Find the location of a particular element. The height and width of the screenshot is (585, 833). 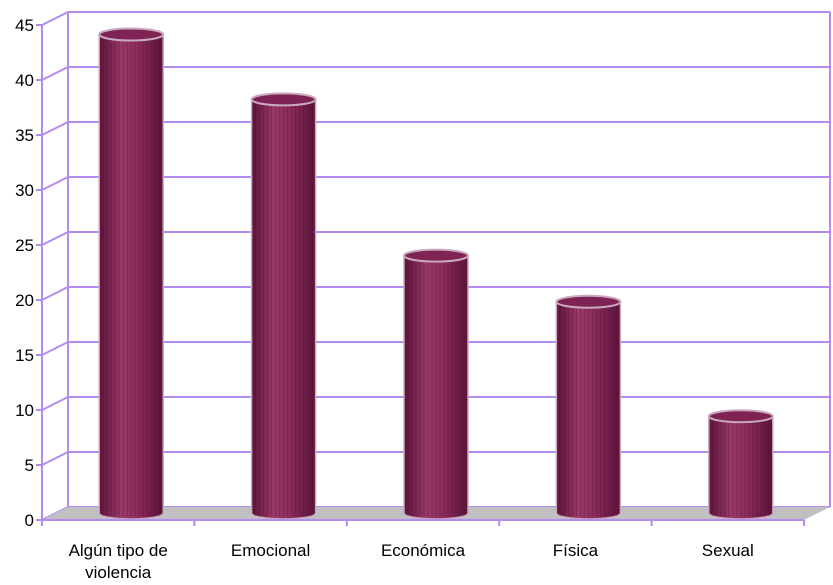

y-tick-label: 15 is located at coordinates (24, 355).